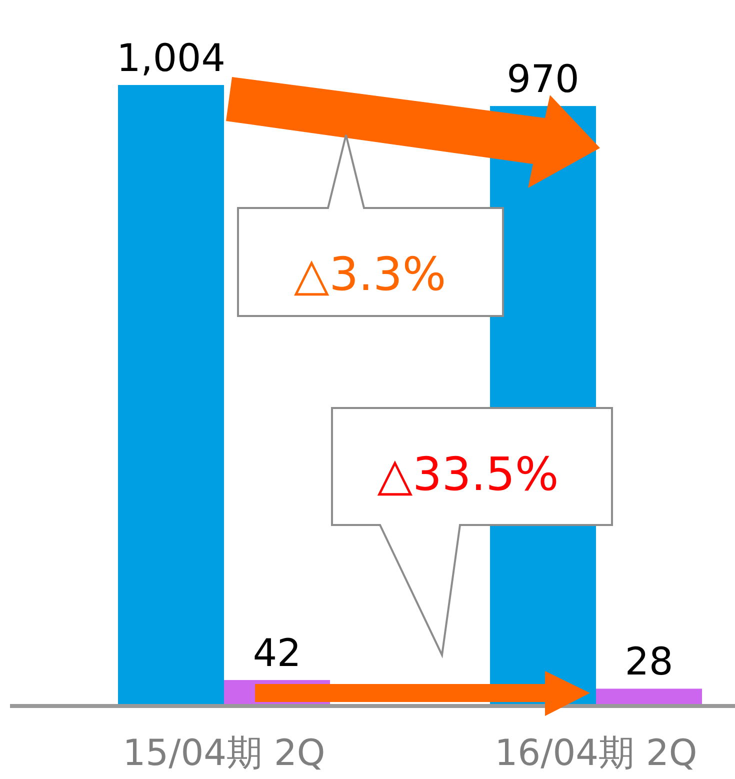  What do you see at coordinates (596, 753) in the screenshot?
I see `x-tick-label: 16/04期 2Q` at bounding box center [596, 753].